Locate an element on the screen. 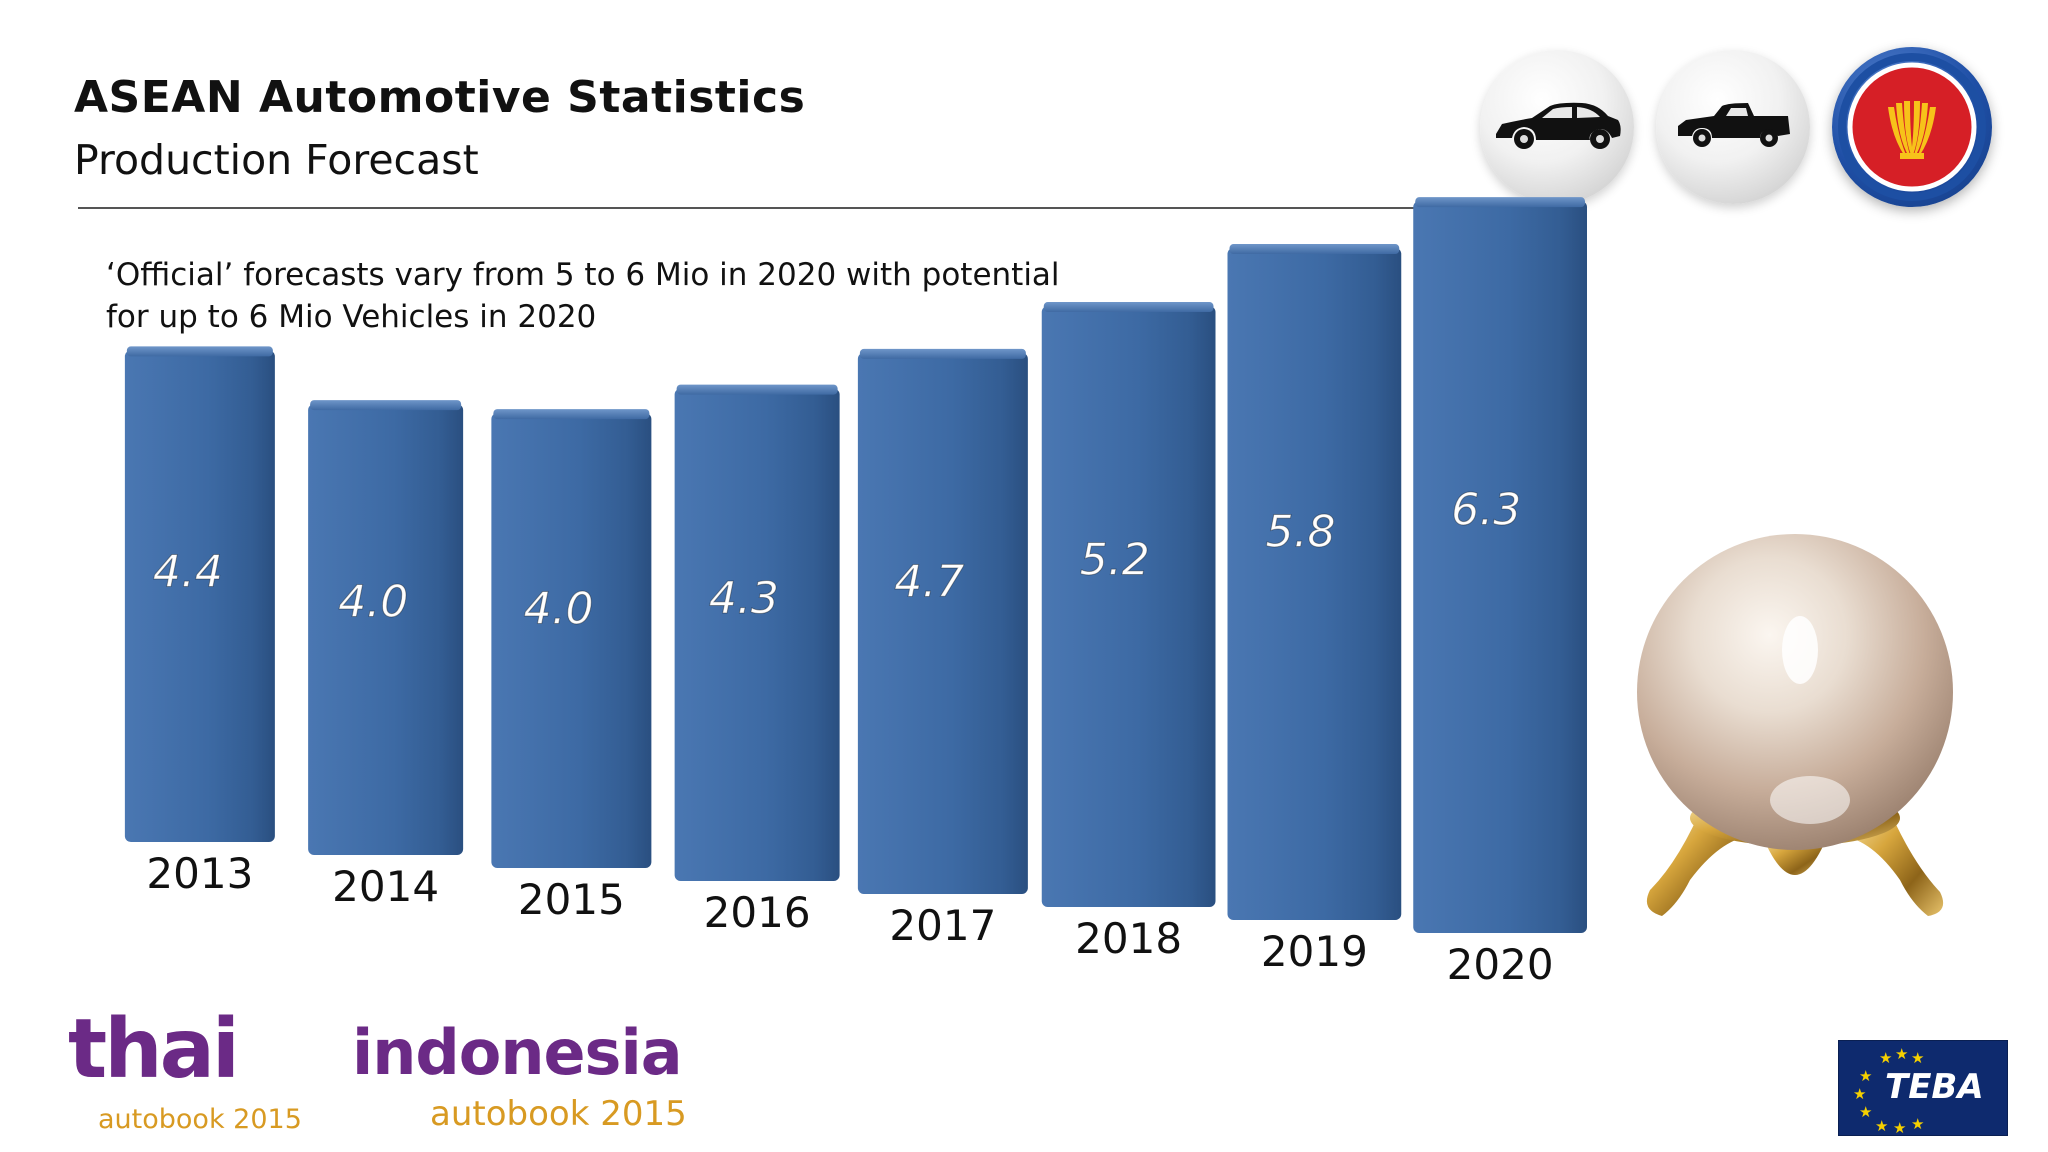 The width and height of the screenshot is (2048, 1152). page-subtitle: Production Forecast is located at coordinates (276, 160).